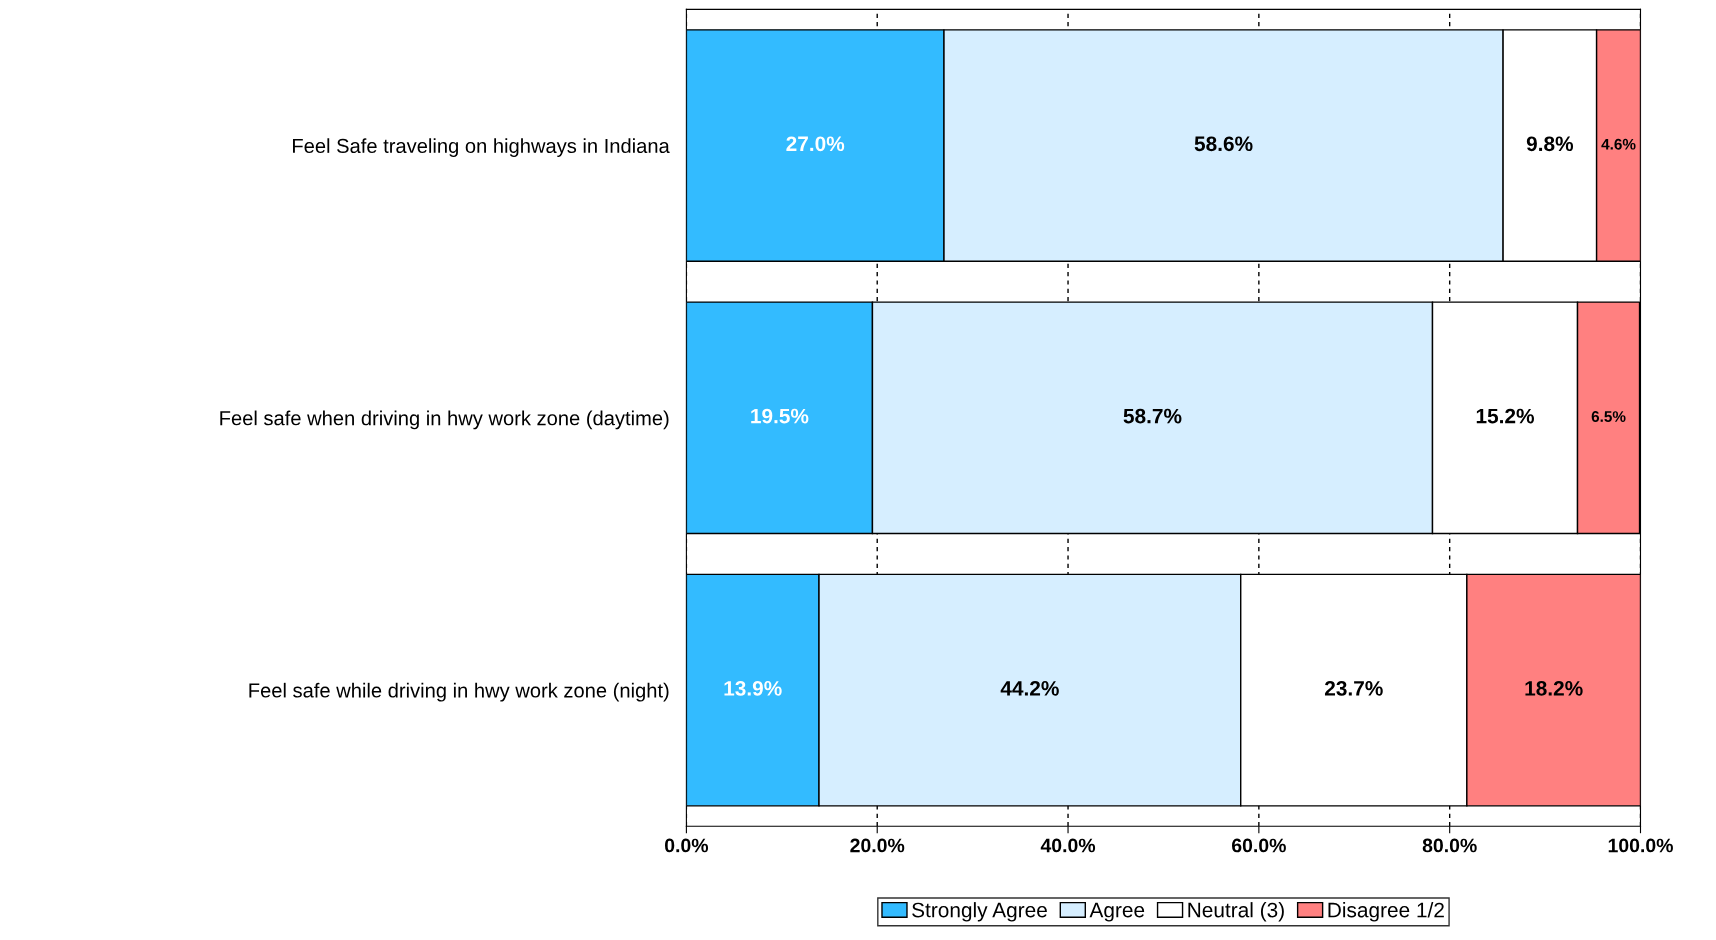 This screenshot has height=940, width=1716. What do you see at coordinates (1236, 912) in the screenshot?
I see `legend-label: Neutral (3)` at bounding box center [1236, 912].